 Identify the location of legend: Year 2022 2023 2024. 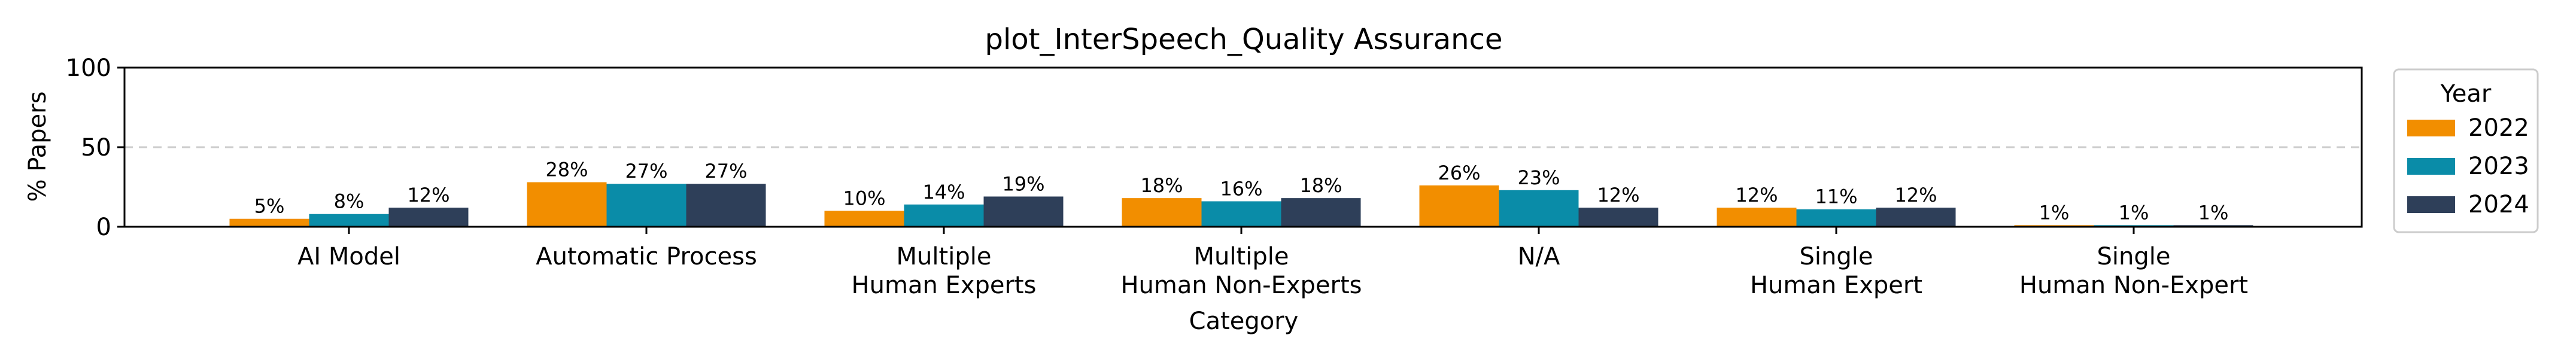
(2466, 151).